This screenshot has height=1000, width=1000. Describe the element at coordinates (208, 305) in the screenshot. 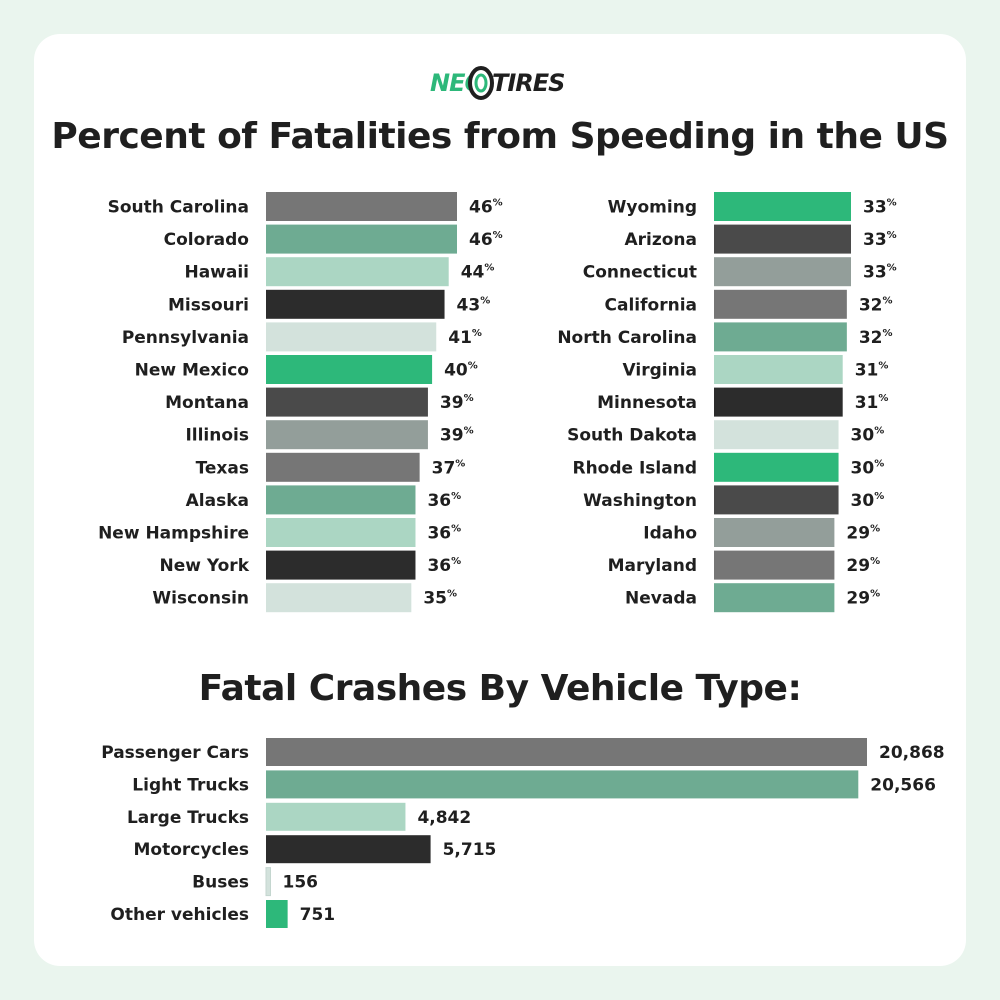

I see `category-label-missouri: Missouri` at that location.